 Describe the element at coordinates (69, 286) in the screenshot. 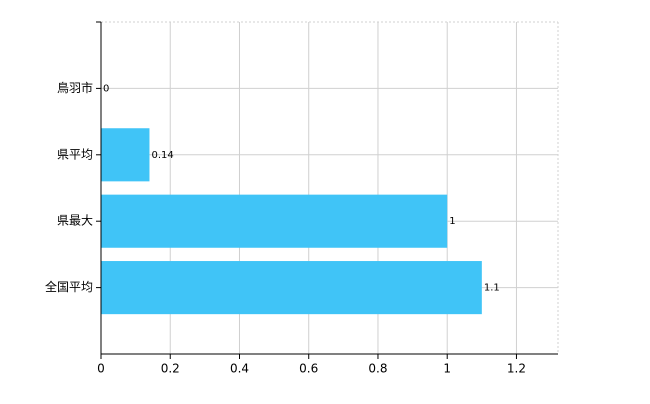

I see `y-tick-label: 全国平均` at that location.